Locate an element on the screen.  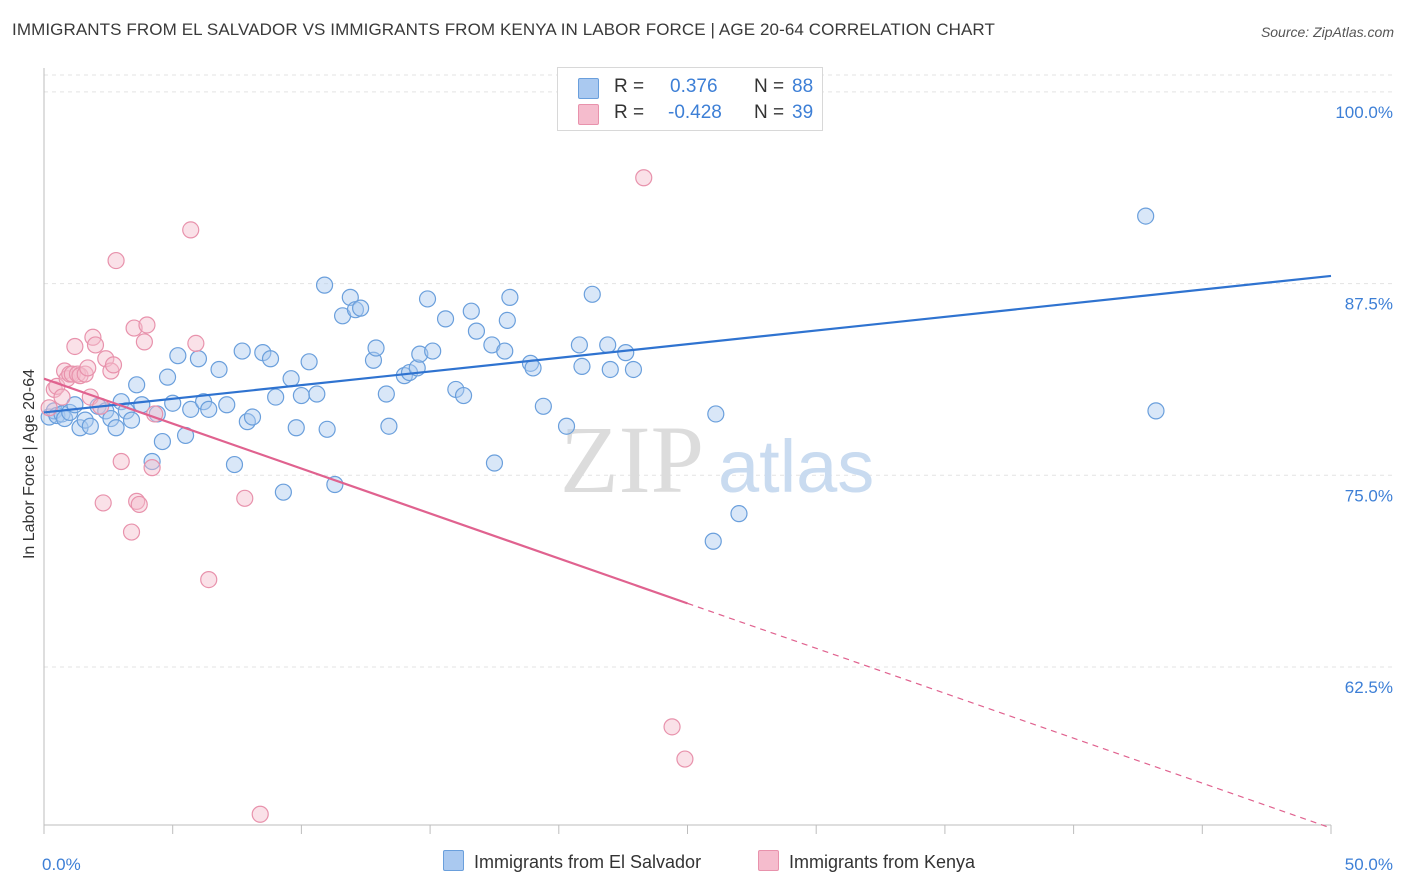
kenya-swatch is located at coordinates (588, 114).